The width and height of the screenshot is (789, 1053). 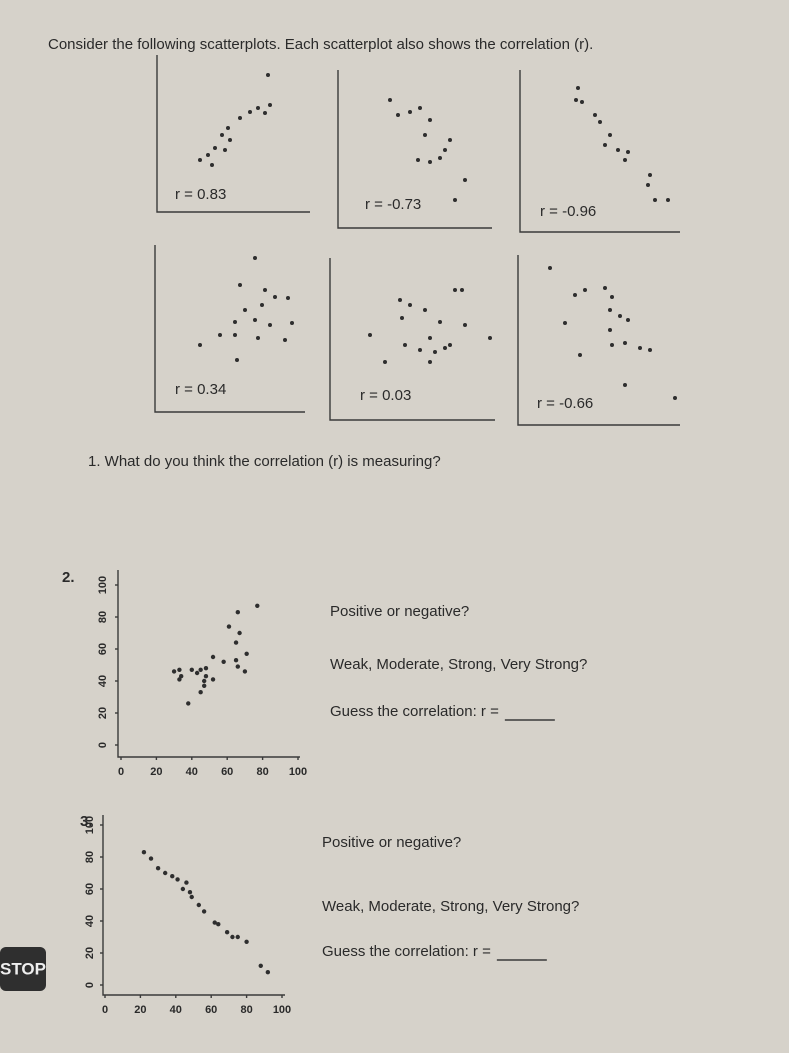 I want to click on r-label: r = -0.73, so click(x=393, y=204).